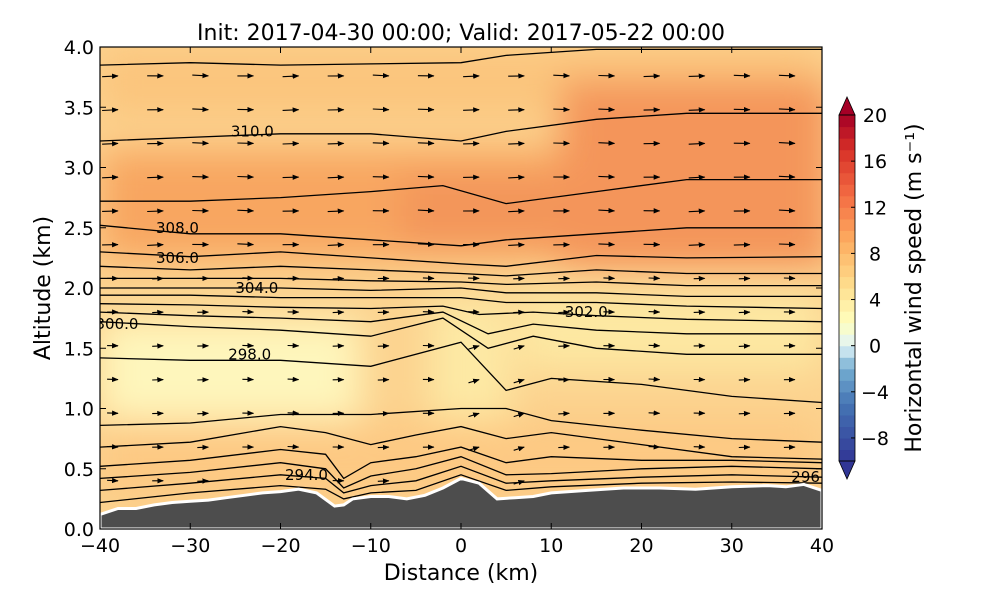 The width and height of the screenshot is (1000, 600). I want to click on colorbar-extend-min, so click(847, 470).